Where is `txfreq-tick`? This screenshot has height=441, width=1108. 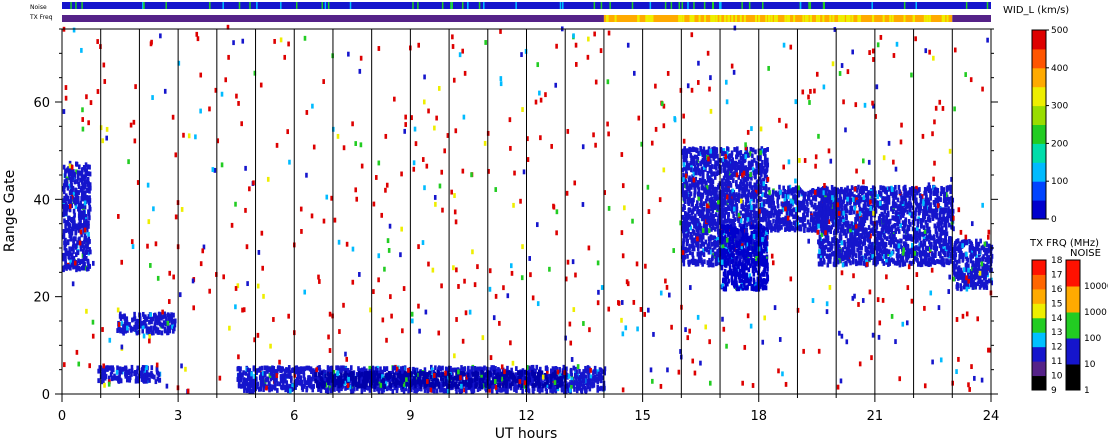
txfreq-tick is located at coordinates (788, 18).